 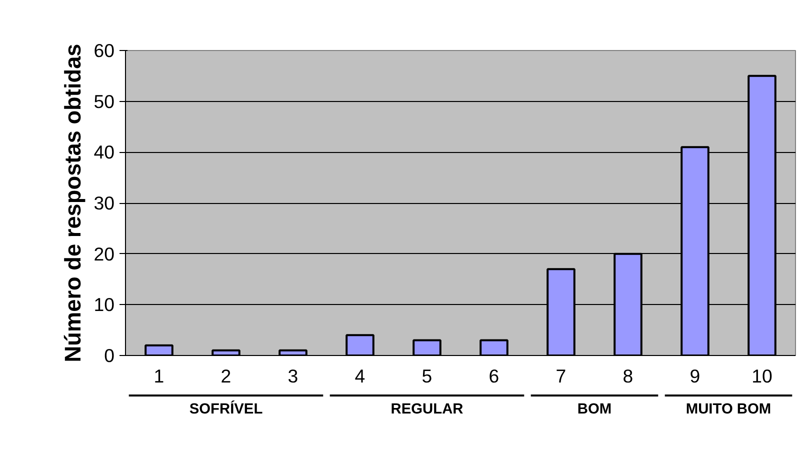 I want to click on text: SOFRÍVEL, so click(x=226, y=409).